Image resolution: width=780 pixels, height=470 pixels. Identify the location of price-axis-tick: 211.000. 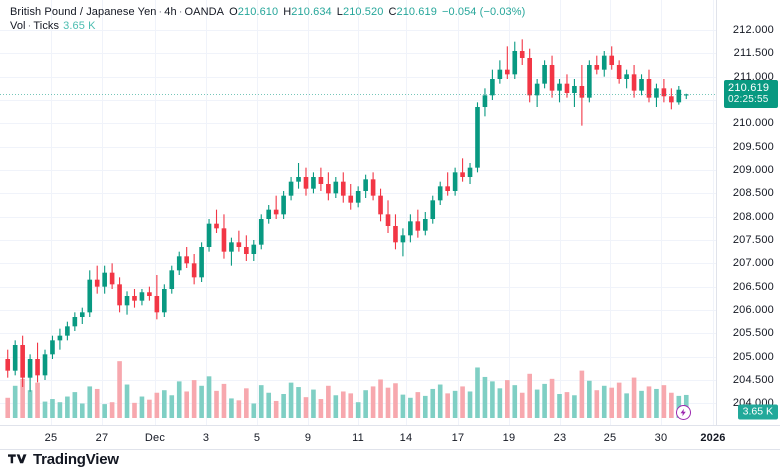
(753, 76).